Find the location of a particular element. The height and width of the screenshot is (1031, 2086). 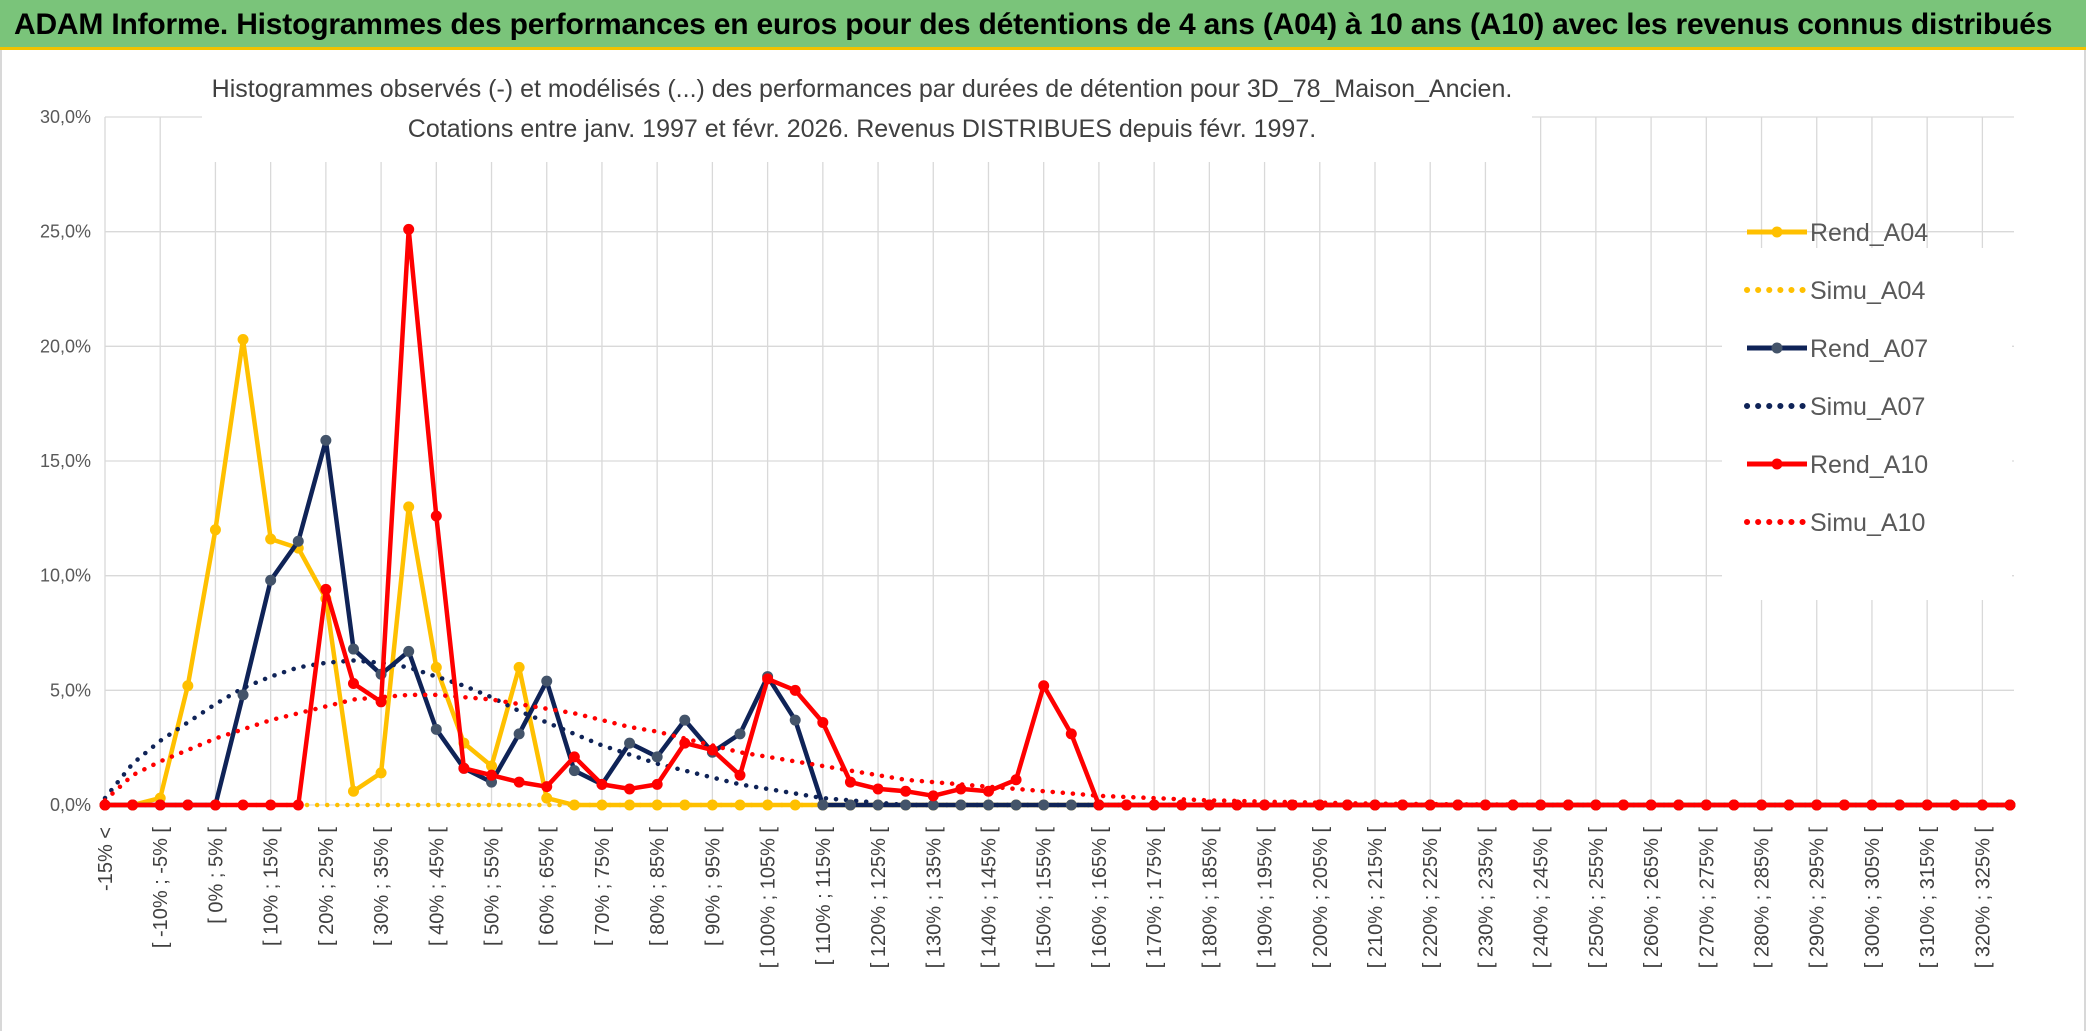

title-background is located at coordinates (867, 116).